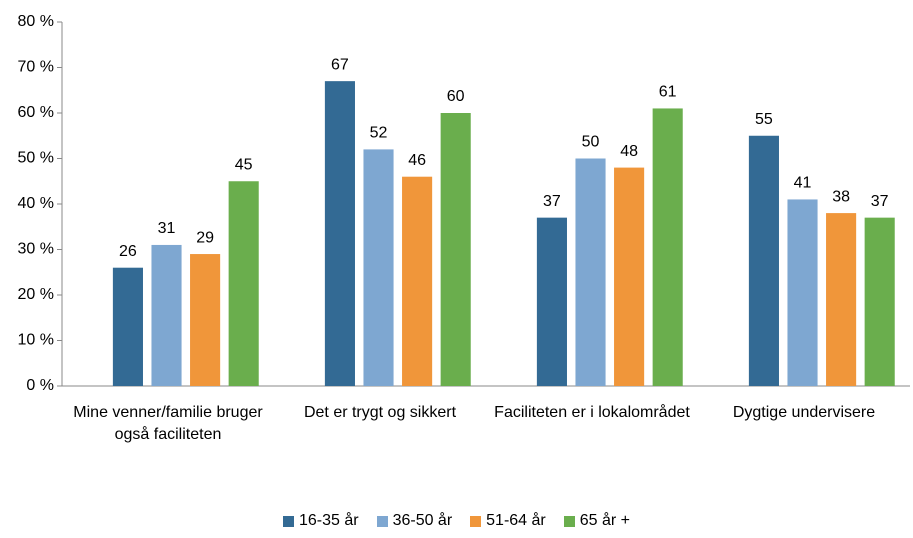 The height and width of the screenshot is (538, 913). What do you see at coordinates (244, 164) in the screenshot?
I see `data-label: 45` at bounding box center [244, 164].